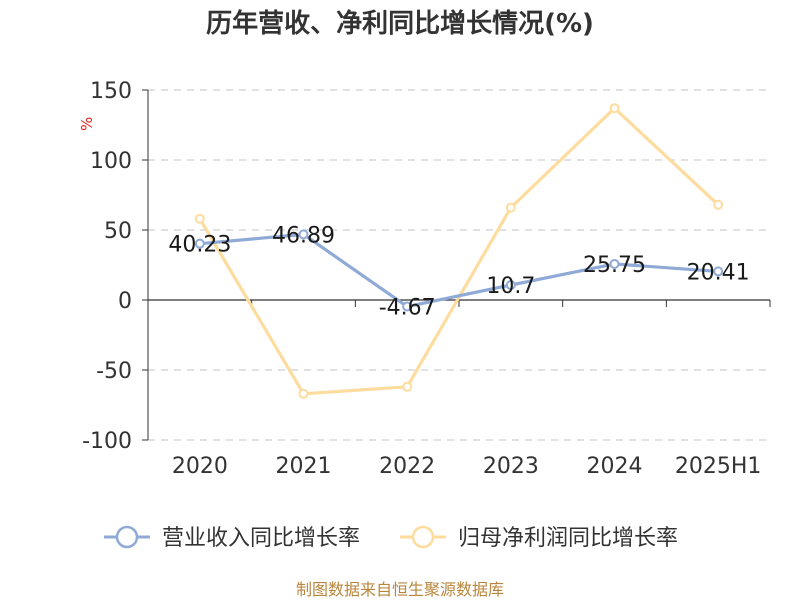  What do you see at coordinates (111, 91) in the screenshot?
I see `y-tick-label: 150` at bounding box center [111, 91].